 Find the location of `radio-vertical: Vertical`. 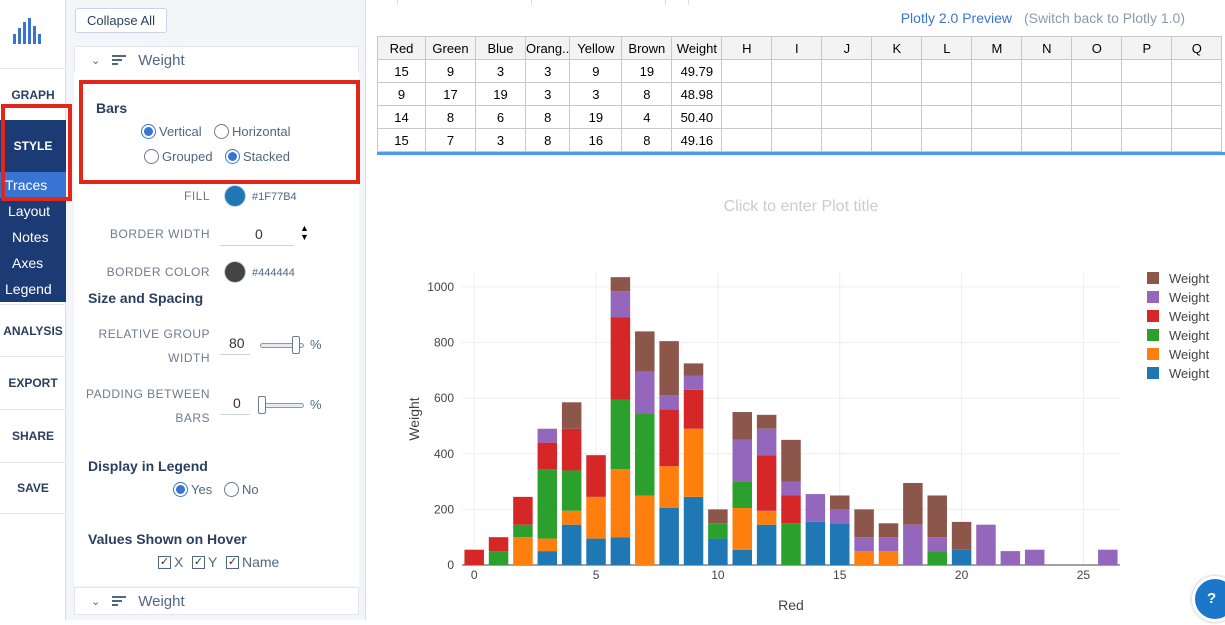

radio-vertical: Vertical is located at coordinates (171, 131).